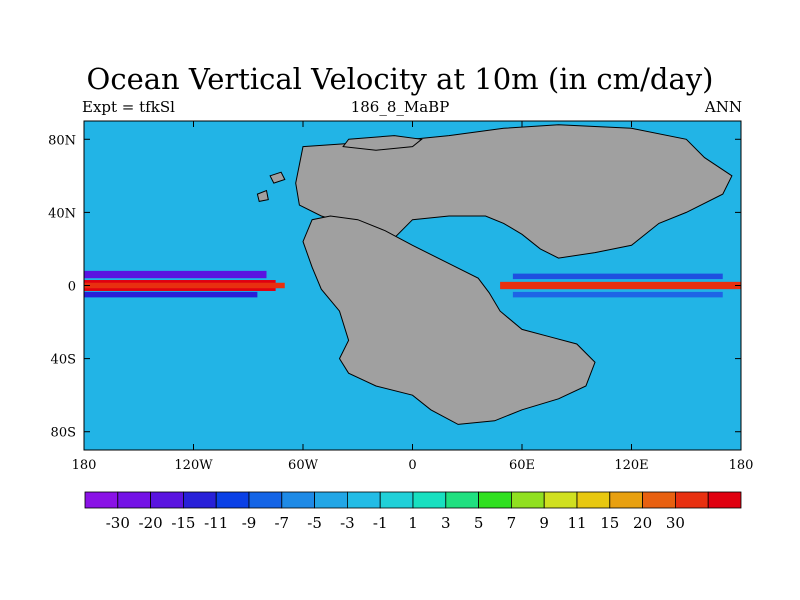 The image size is (800, 600). Describe the element at coordinates (151, 523) in the screenshot. I see `colorbar-label: -20` at that location.